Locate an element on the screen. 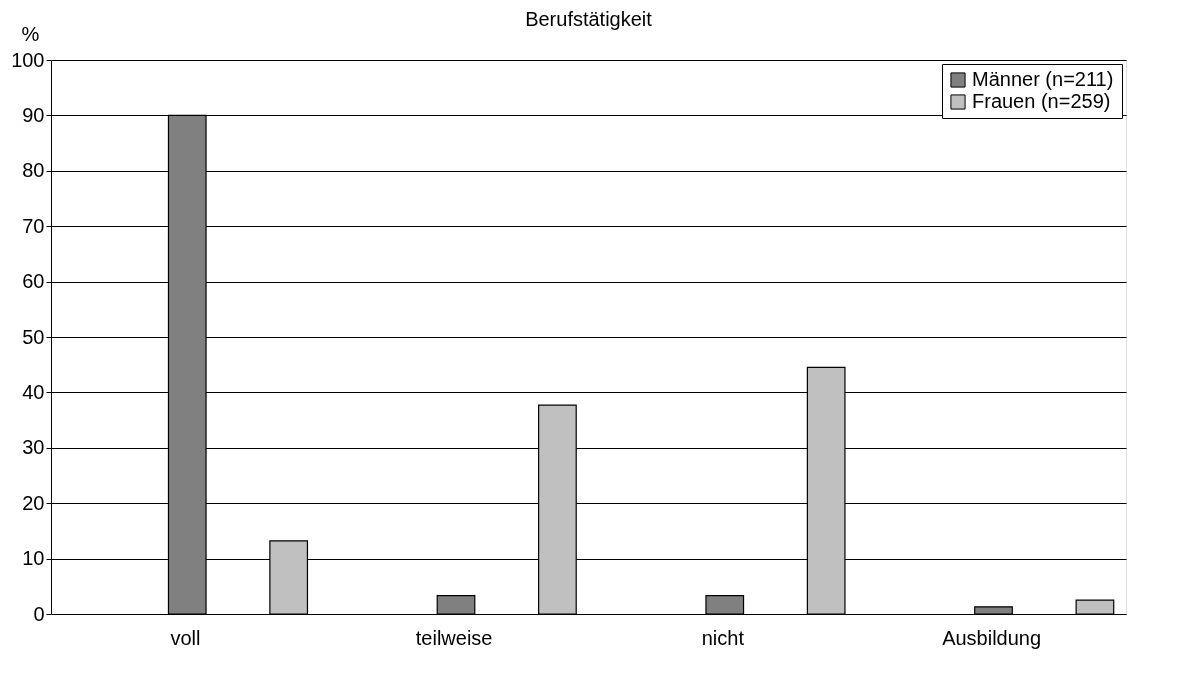 The image size is (1189, 688). y-tick-label: 70 is located at coordinates (33, 225).